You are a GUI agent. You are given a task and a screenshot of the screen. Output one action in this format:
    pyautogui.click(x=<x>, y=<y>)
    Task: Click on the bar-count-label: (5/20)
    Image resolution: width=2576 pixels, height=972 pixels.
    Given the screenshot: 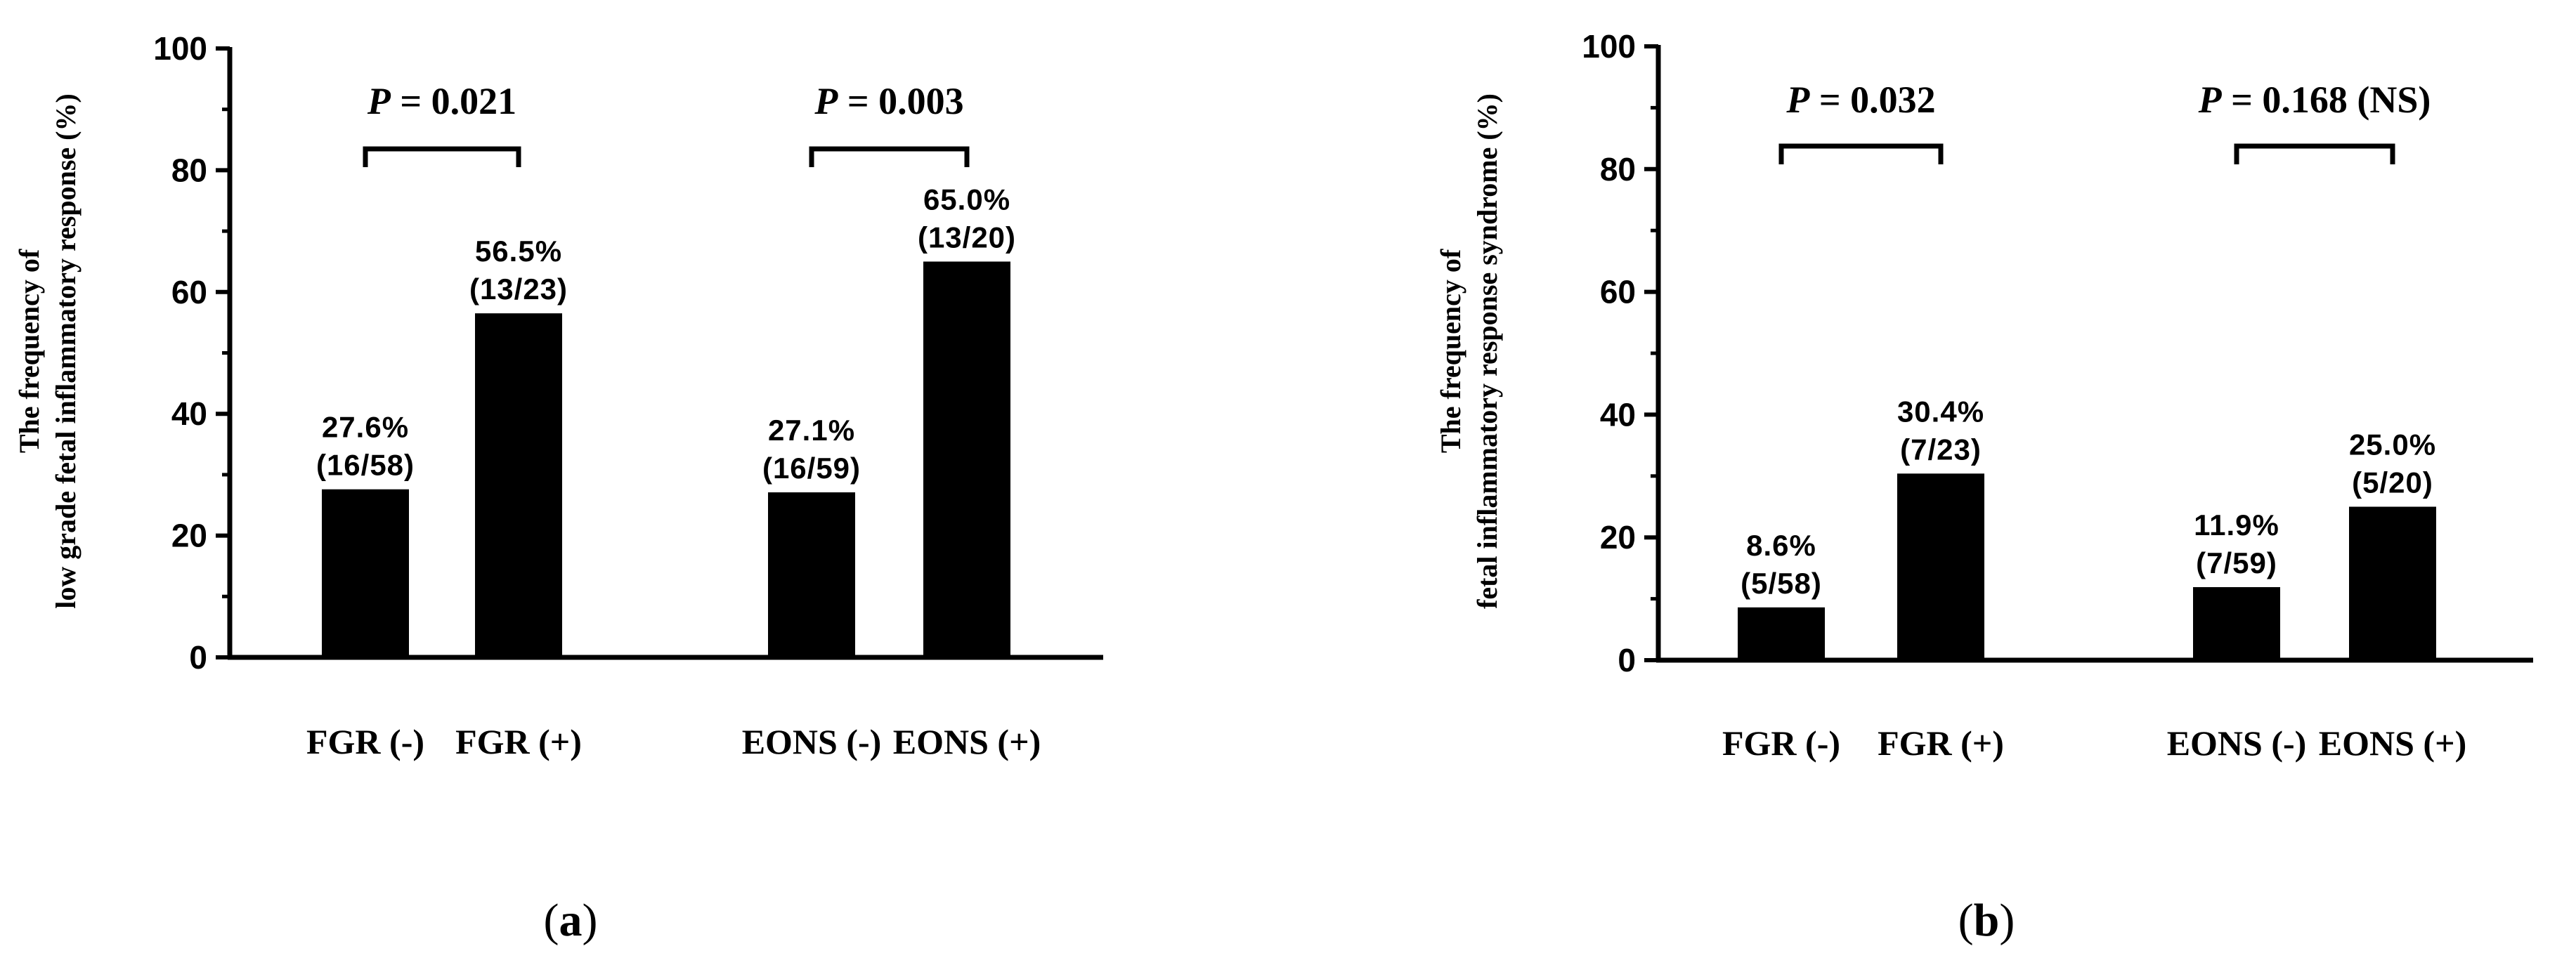 What is the action you would take?
    pyautogui.click(x=2392, y=482)
    